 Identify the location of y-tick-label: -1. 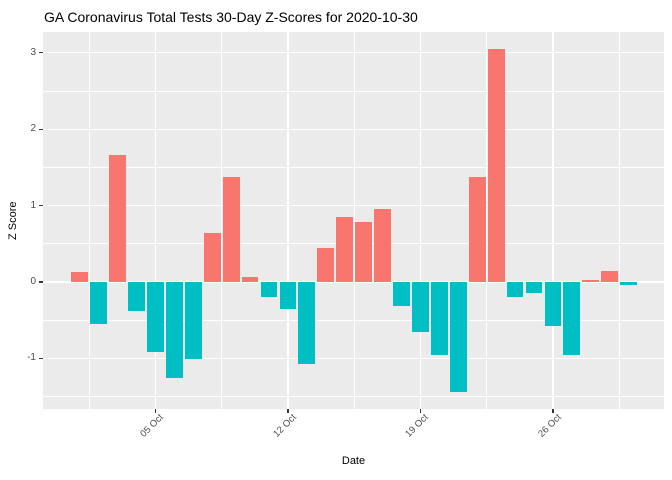
(31, 358).